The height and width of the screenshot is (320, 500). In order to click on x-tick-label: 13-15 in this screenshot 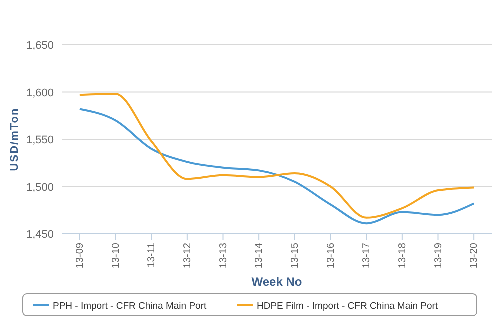, I will do `click(295, 255)`.